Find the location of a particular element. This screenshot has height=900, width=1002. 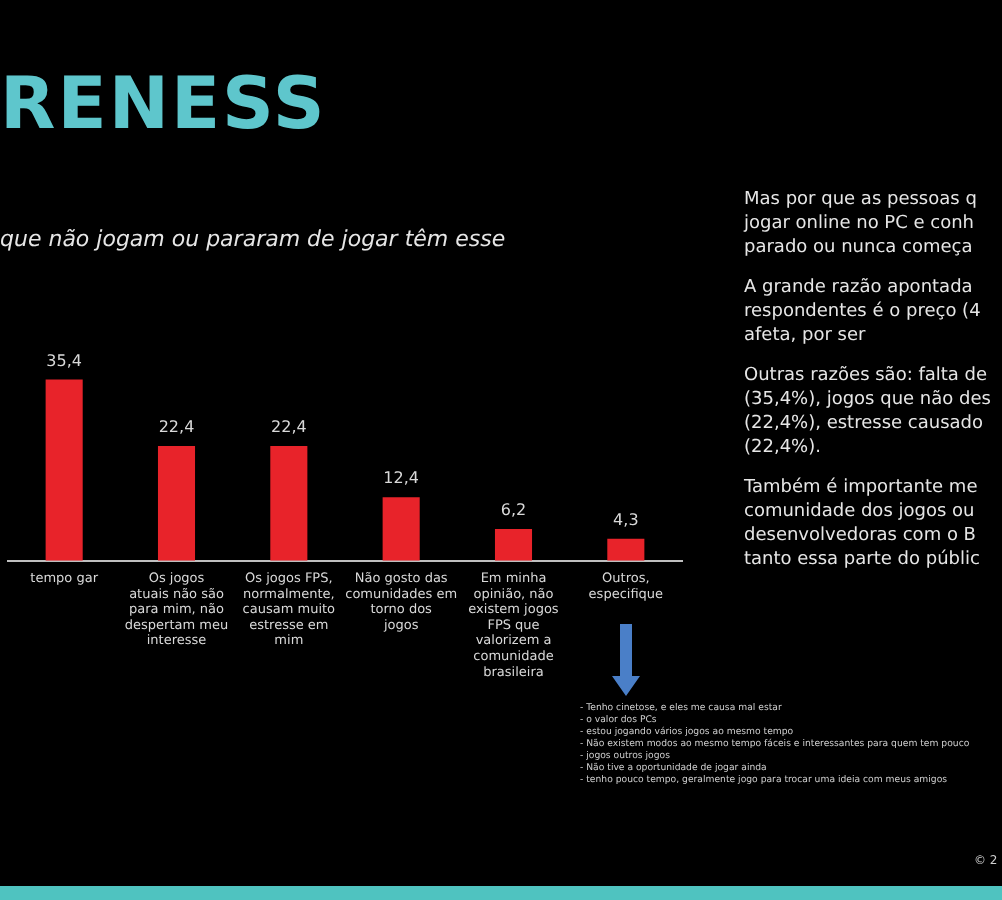

data-label: 6,2 is located at coordinates (513, 510).